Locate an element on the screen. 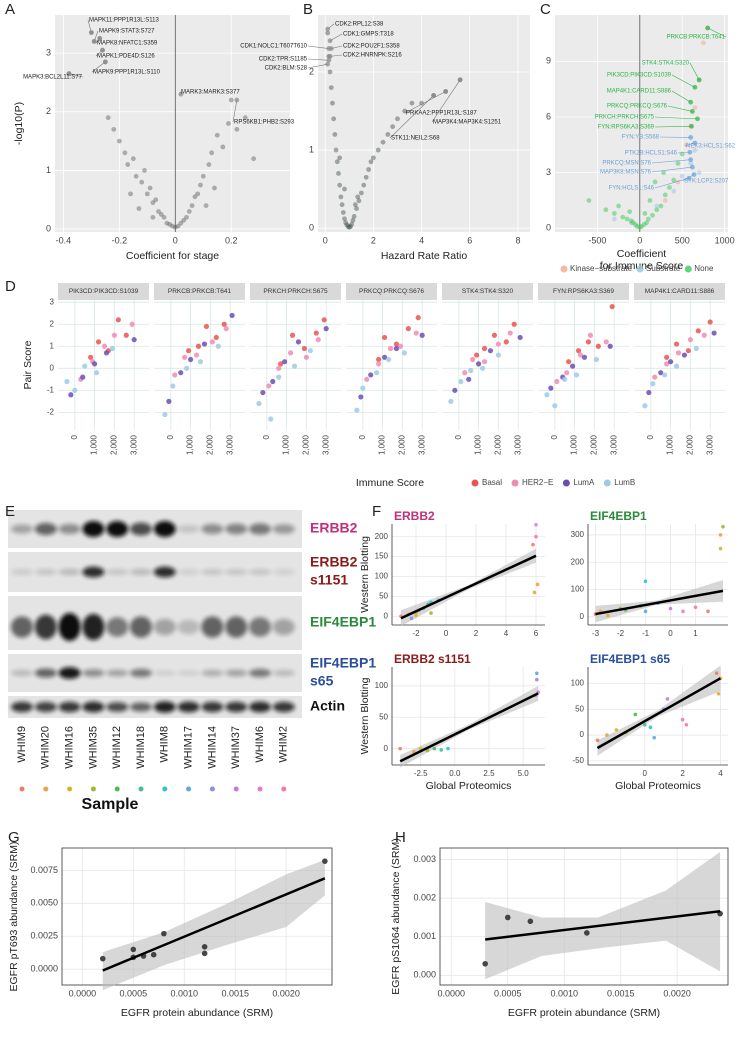 Image resolution: width=740 pixels, height=1049 pixels. y-tick-label: 100 is located at coordinates (382, 685).